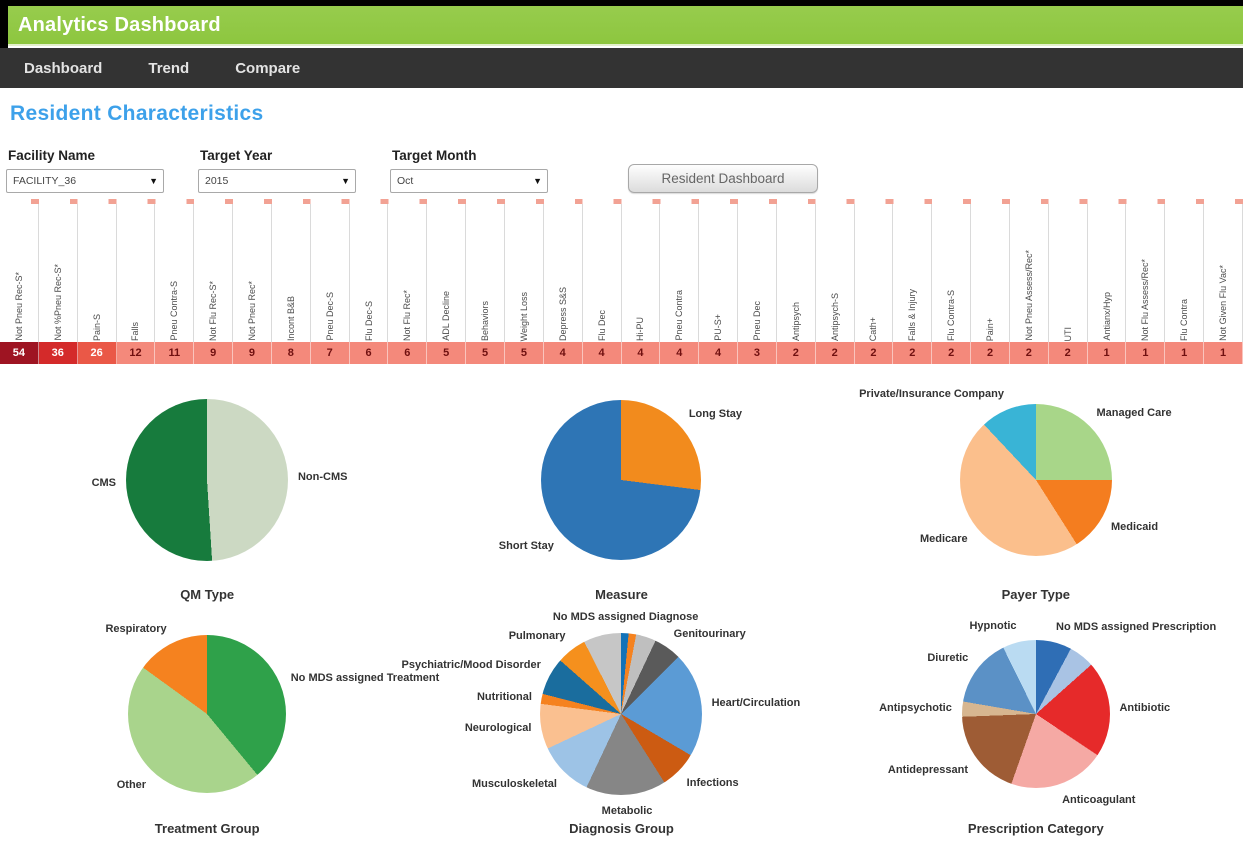 This screenshot has width=1243, height=852. Describe the element at coordinates (1028, 295) in the screenshot. I see `qm-column-label: Not Pneu Assess/Rec*` at that location.